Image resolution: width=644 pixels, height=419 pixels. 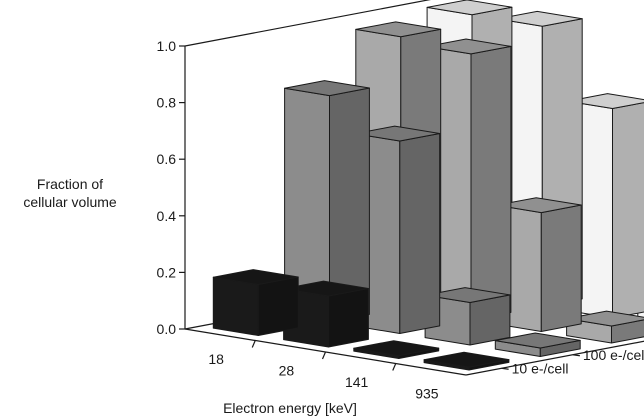 What do you see at coordinates (216, 359) in the screenshot?
I see `x-tick-label: 18` at bounding box center [216, 359].